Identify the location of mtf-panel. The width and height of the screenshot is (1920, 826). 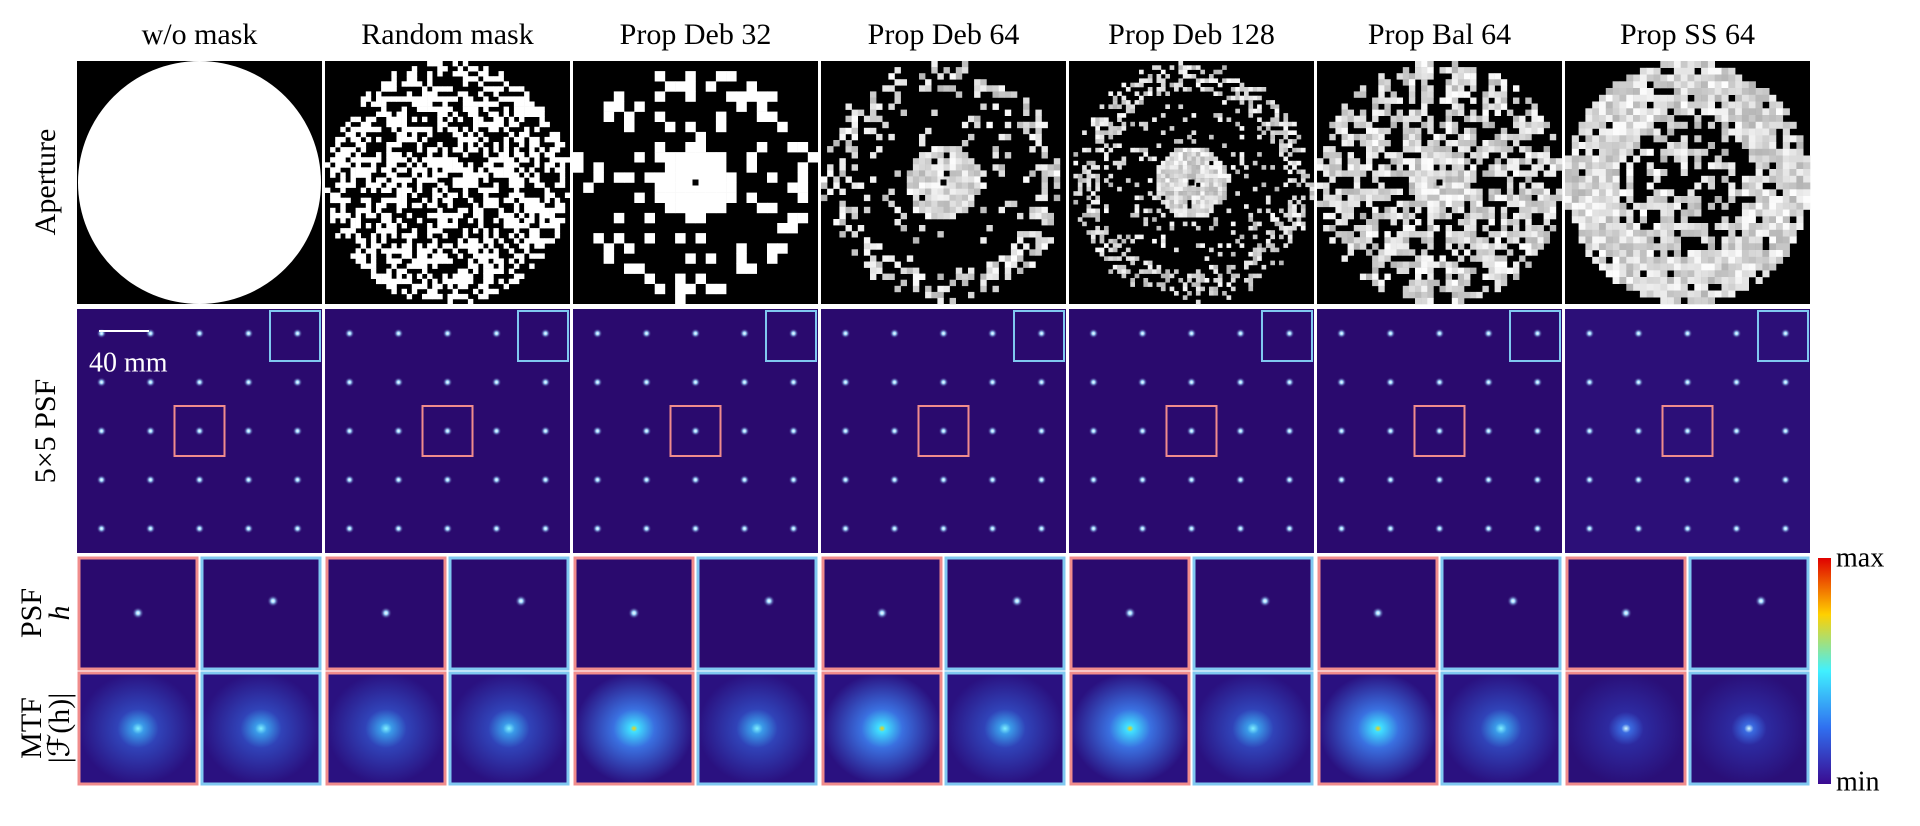
(1378, 728).